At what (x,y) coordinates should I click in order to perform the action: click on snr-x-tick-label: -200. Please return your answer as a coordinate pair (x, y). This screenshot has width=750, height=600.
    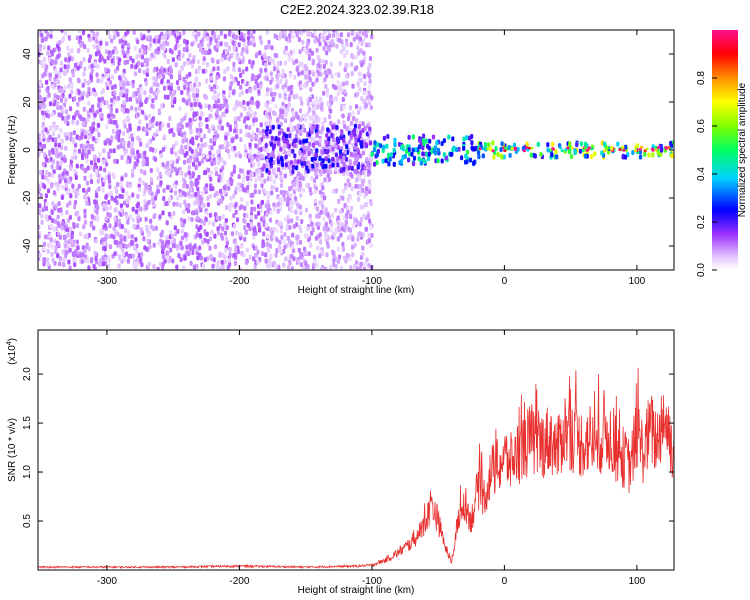
    Looking at the image, I should click on (239, 581).